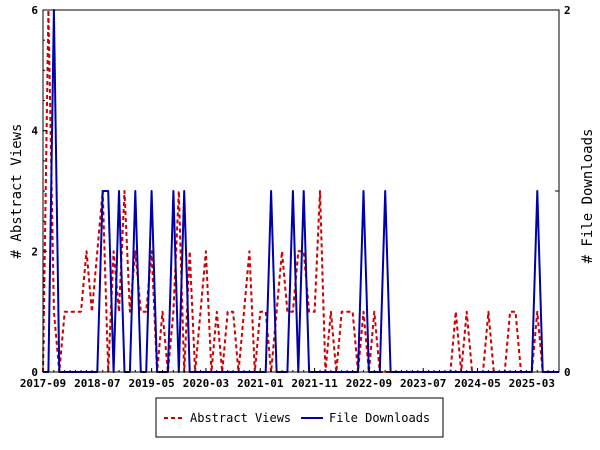  I want to click on x-tick-label: 2021-01, so click(260, 383).